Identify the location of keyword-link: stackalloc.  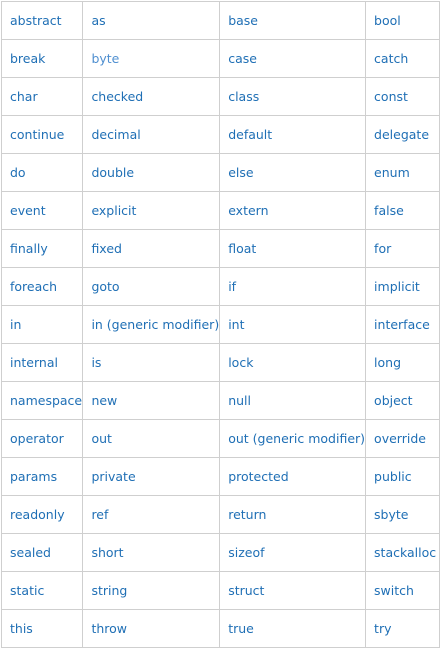
(405, 552).